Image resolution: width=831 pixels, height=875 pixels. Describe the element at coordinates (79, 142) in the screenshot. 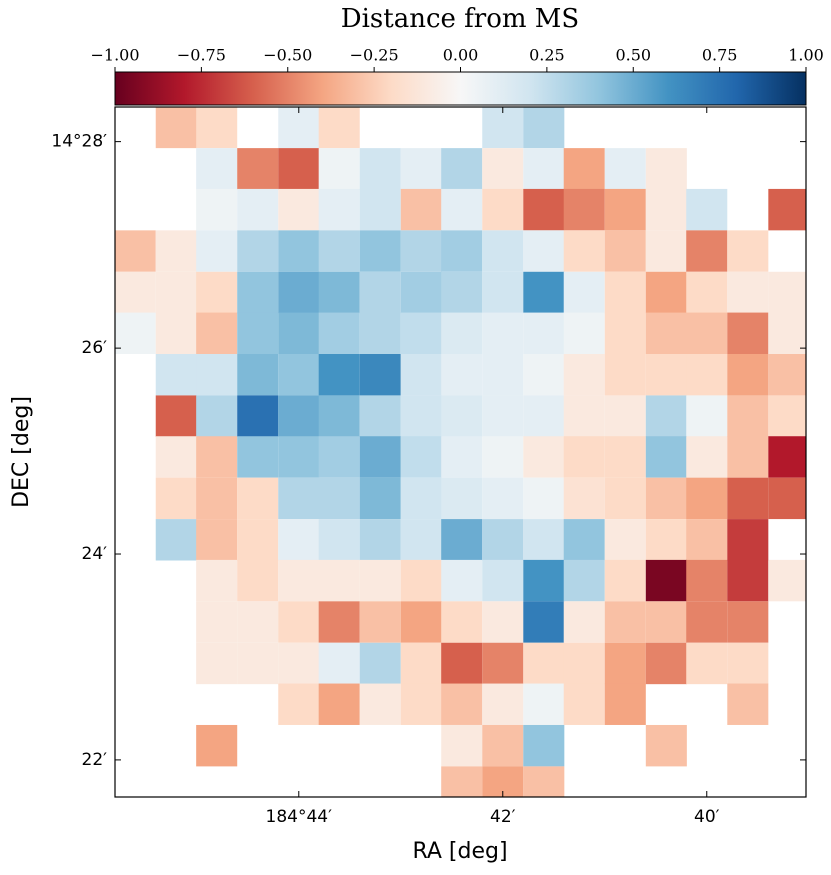

I see `y-tick-label: 14°28′` at that location.